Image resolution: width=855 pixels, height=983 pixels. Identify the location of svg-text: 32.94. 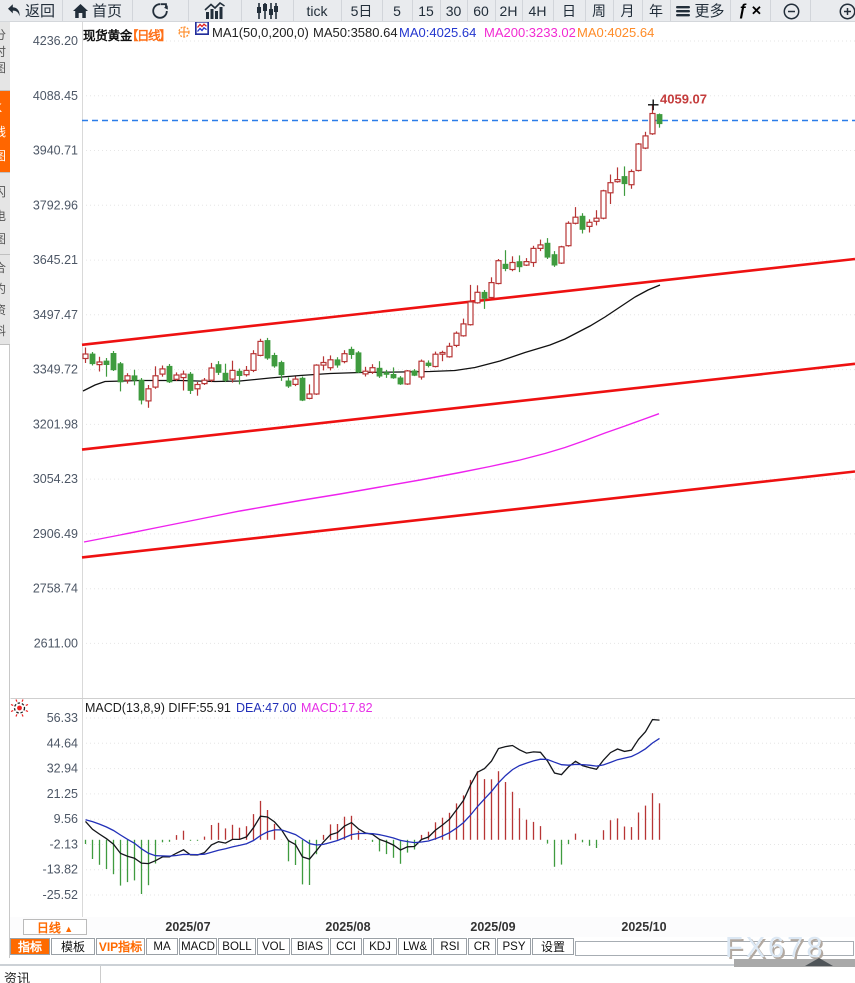
(62, 769).